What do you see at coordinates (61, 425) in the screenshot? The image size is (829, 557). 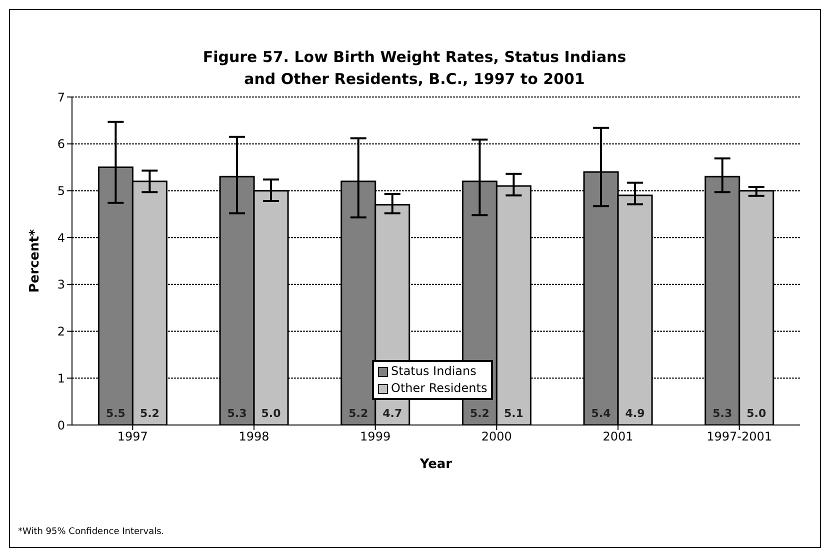 I see `y-tick-label: 0` at bounding box center [61, 425].